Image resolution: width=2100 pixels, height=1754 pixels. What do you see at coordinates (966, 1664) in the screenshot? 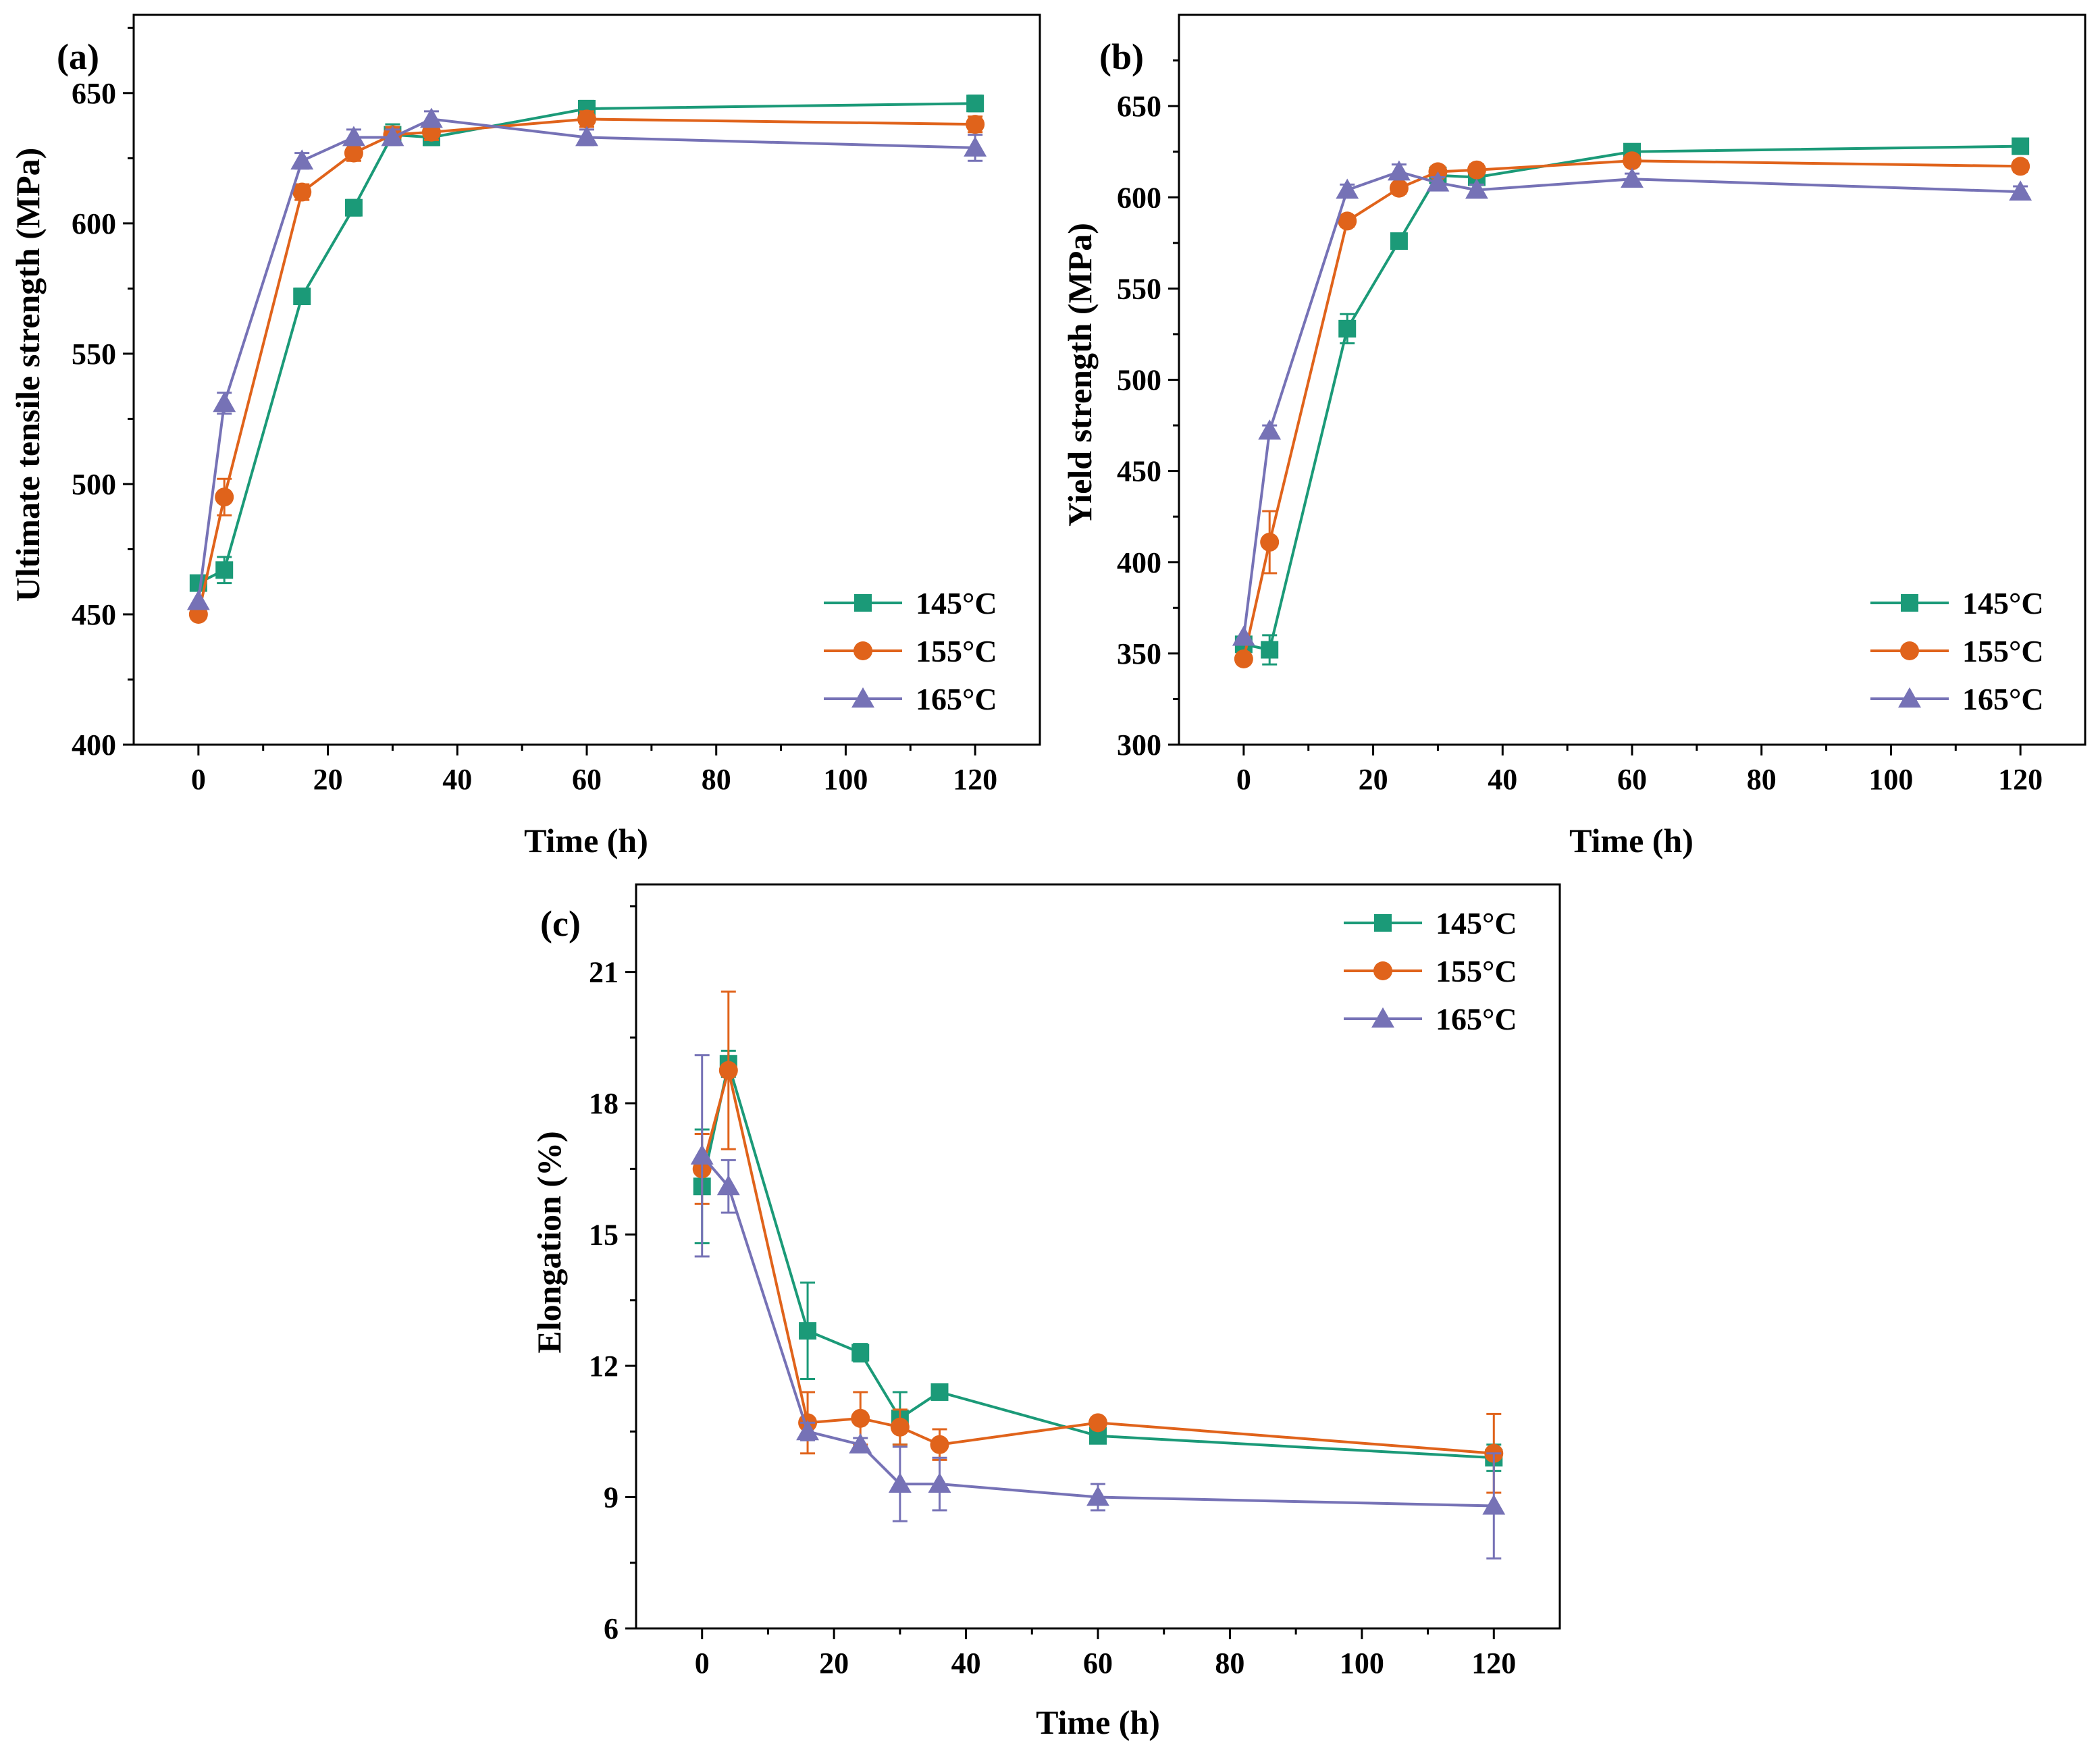
I see `x-tick-label-c: 40` at bounding box center [966, 1664].